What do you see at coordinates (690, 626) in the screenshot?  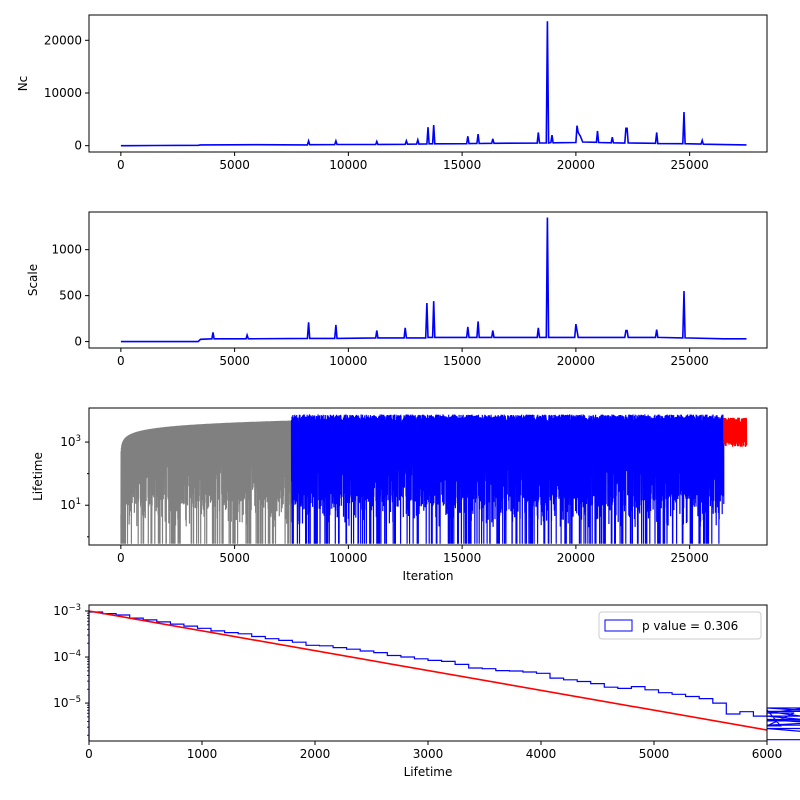 I see `legend-label: p value = 0.306` at bounding box center [690, 626].